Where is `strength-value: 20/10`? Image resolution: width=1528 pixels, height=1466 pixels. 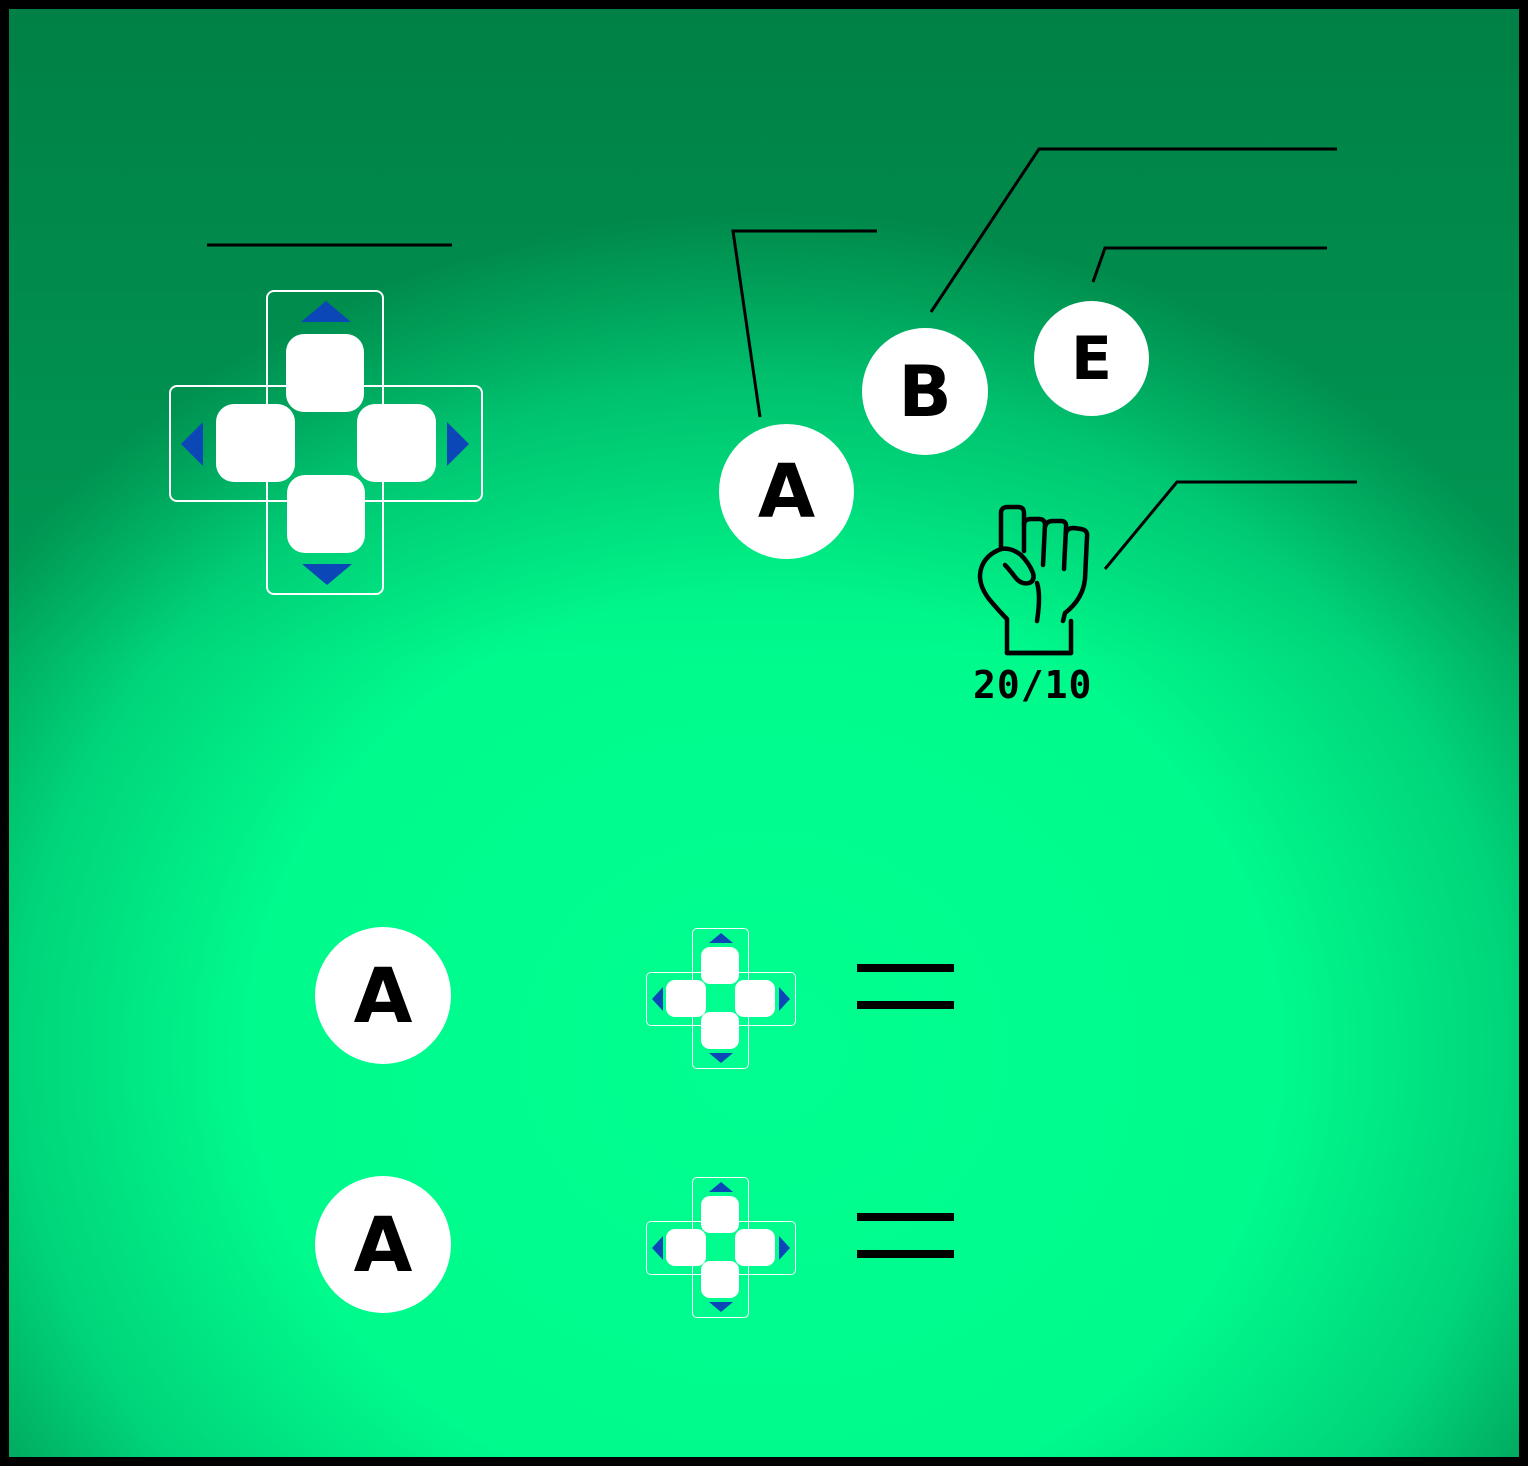 strength-value: 20/10 is located at coordinates (1033, 685).